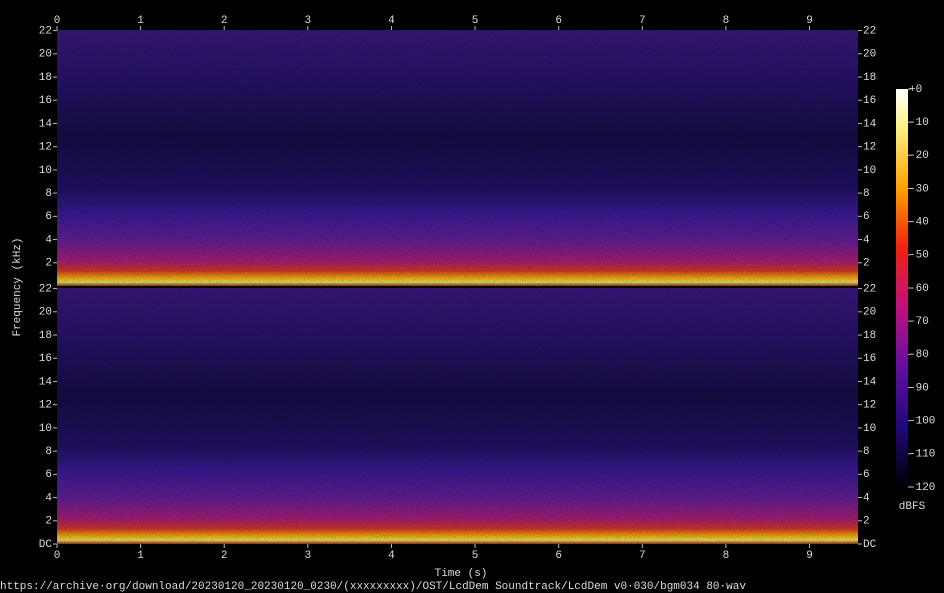 This screenshot has height=593, width=944. What do you see at coordinates (919, 123) in the screenshot?
I see `colorbar-tick-label: -10` at bounding box center [919, 123].